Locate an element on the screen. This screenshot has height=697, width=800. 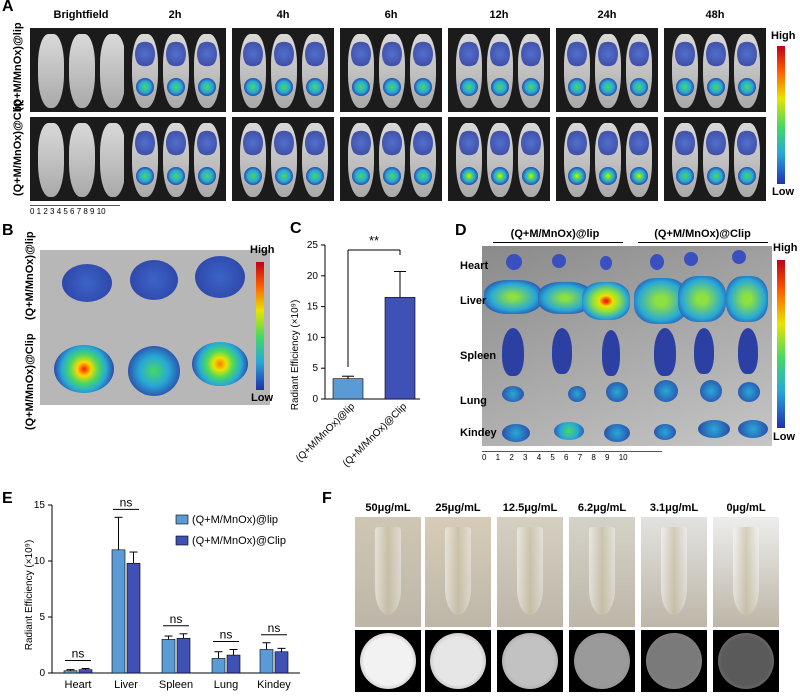
row-label-lip-b: (Q+M/MnOx)@lip is located at coordinates (30, 275).